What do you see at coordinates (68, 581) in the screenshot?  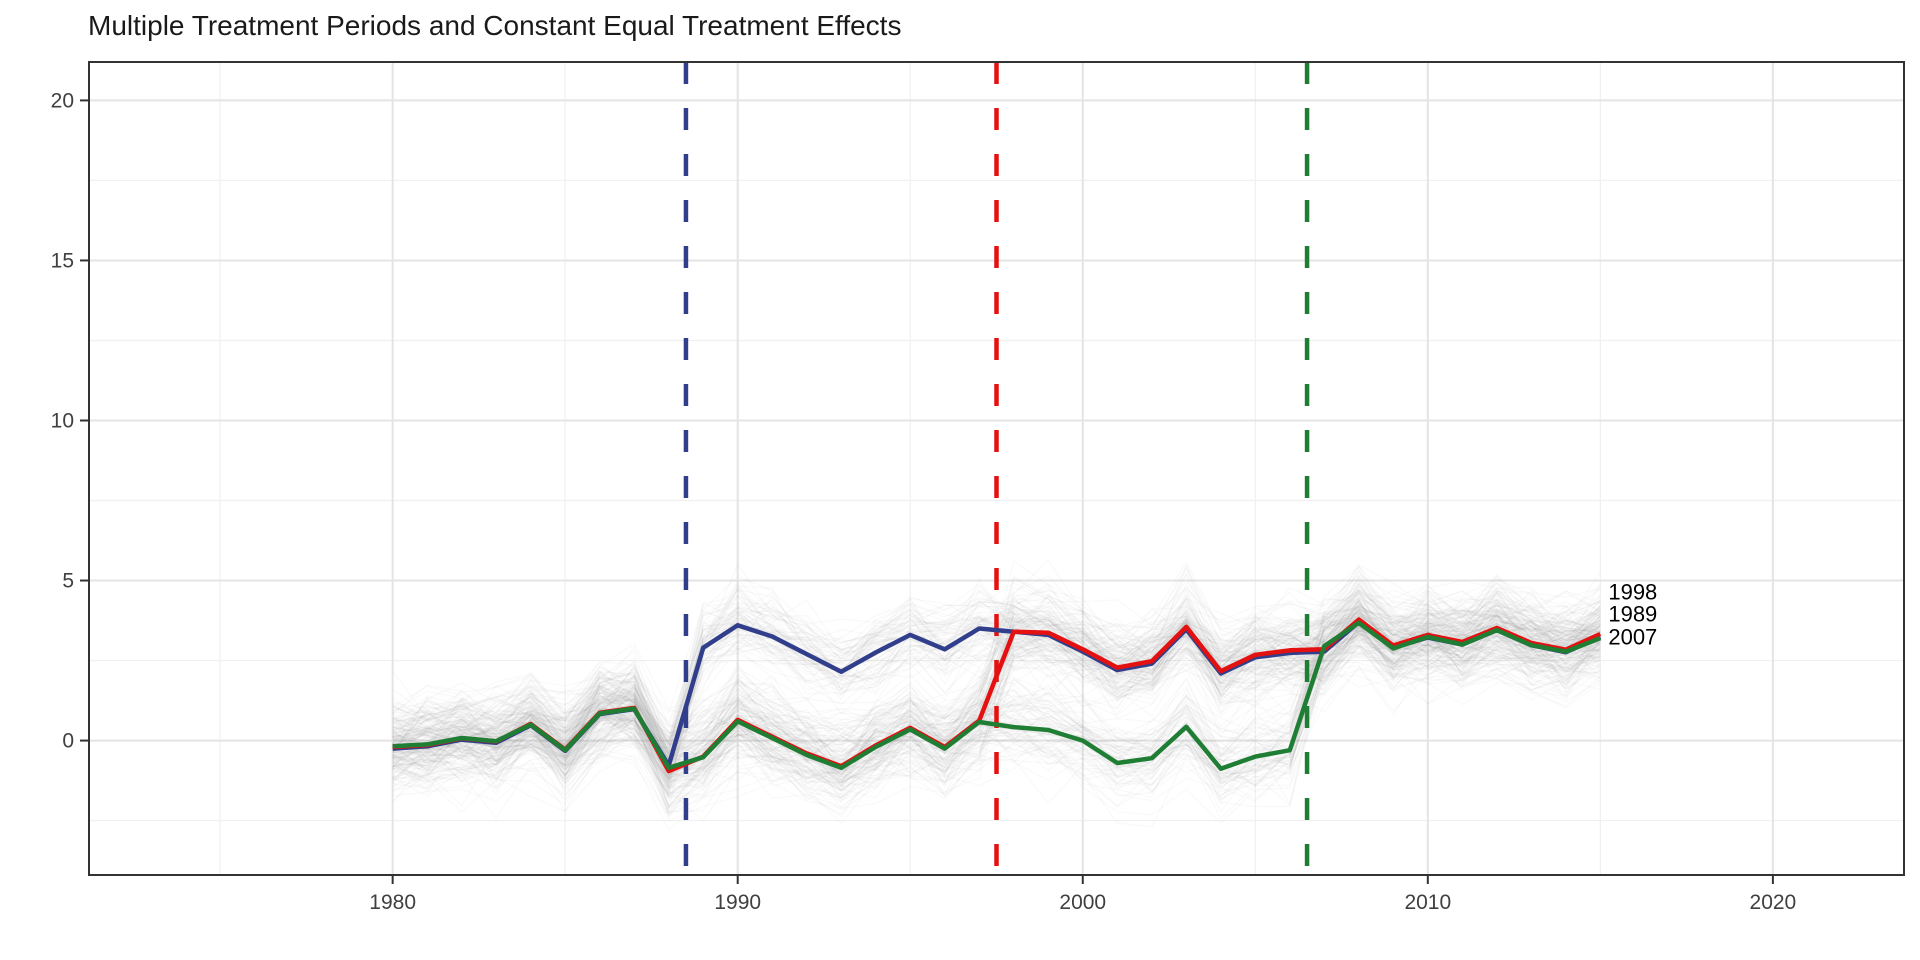 I see `y-tick-label-5: 5` at bounding box center [68, 581].